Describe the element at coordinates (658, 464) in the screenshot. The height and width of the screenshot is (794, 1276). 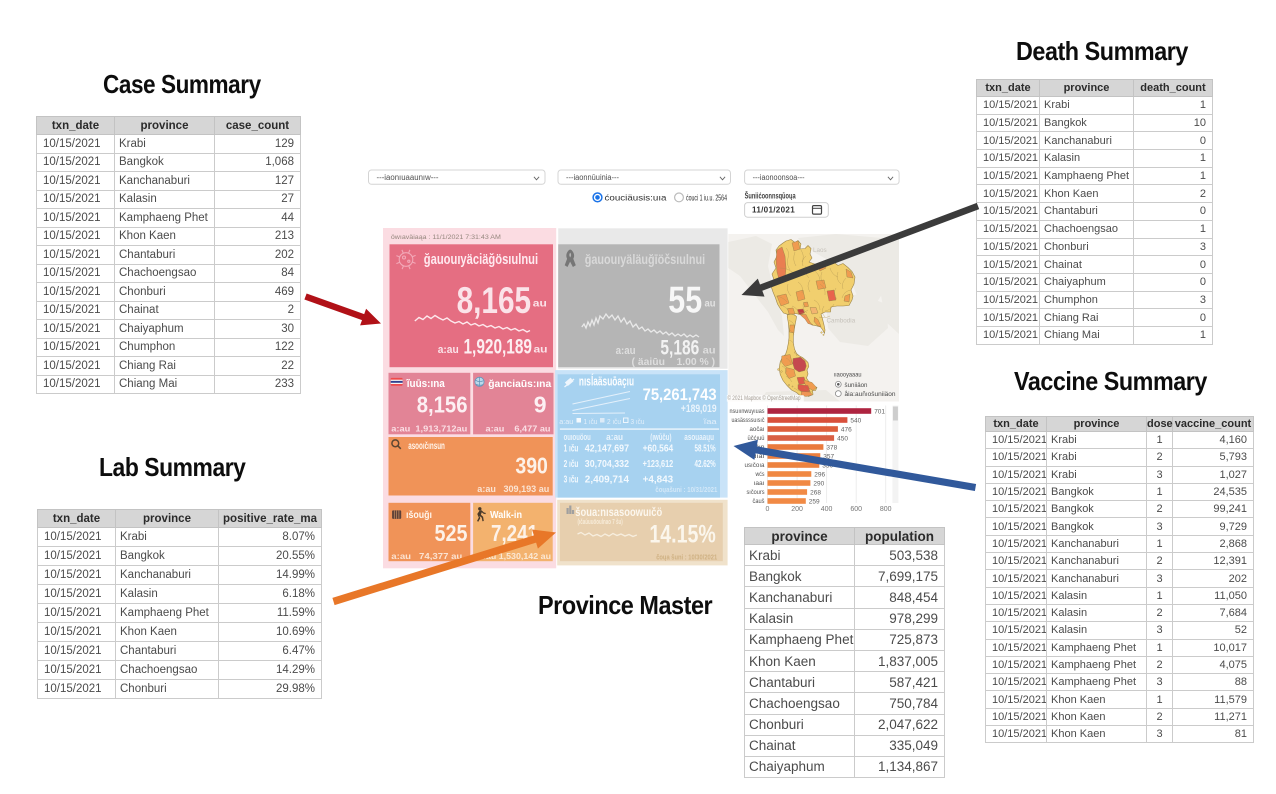
I see `svg-text: +123,612` at that location.